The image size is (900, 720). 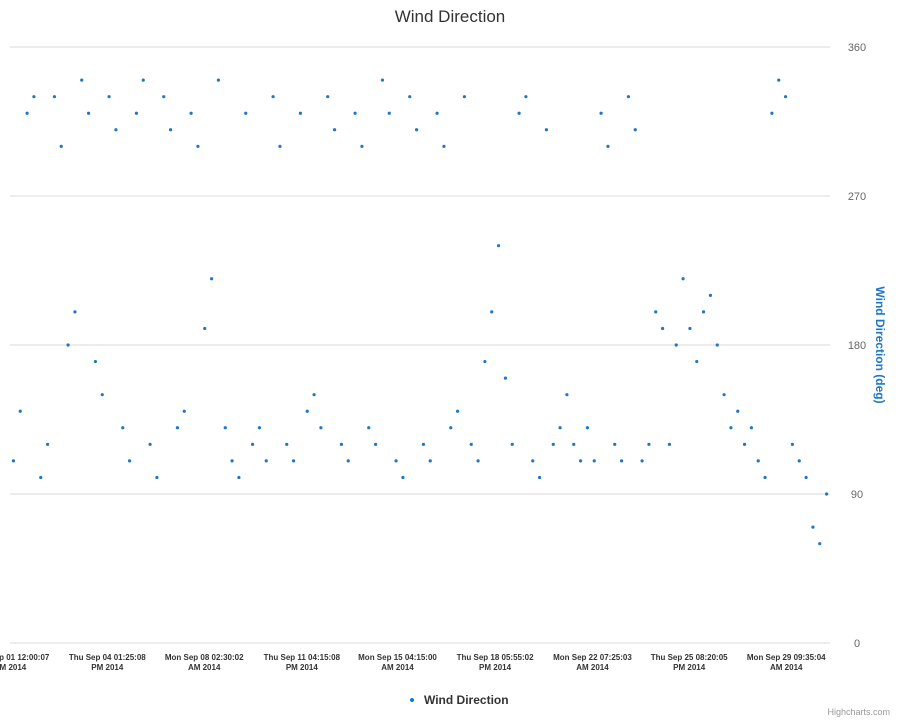 What do you see at coordinates (459, 700) in the screenshot?
I see `legend: Wind Direction` at bounding box center [459, 700].